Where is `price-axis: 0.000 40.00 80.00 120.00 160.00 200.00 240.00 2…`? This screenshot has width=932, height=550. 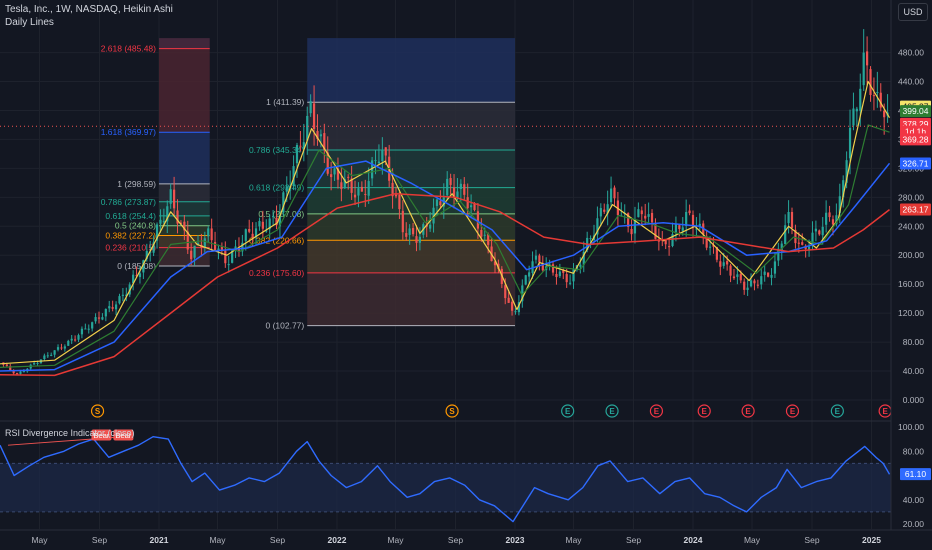 price-axis: 0.000 40.00 80.00 120.00 160.00 200.00 240.00 2… is located at coordinates (911, 275).